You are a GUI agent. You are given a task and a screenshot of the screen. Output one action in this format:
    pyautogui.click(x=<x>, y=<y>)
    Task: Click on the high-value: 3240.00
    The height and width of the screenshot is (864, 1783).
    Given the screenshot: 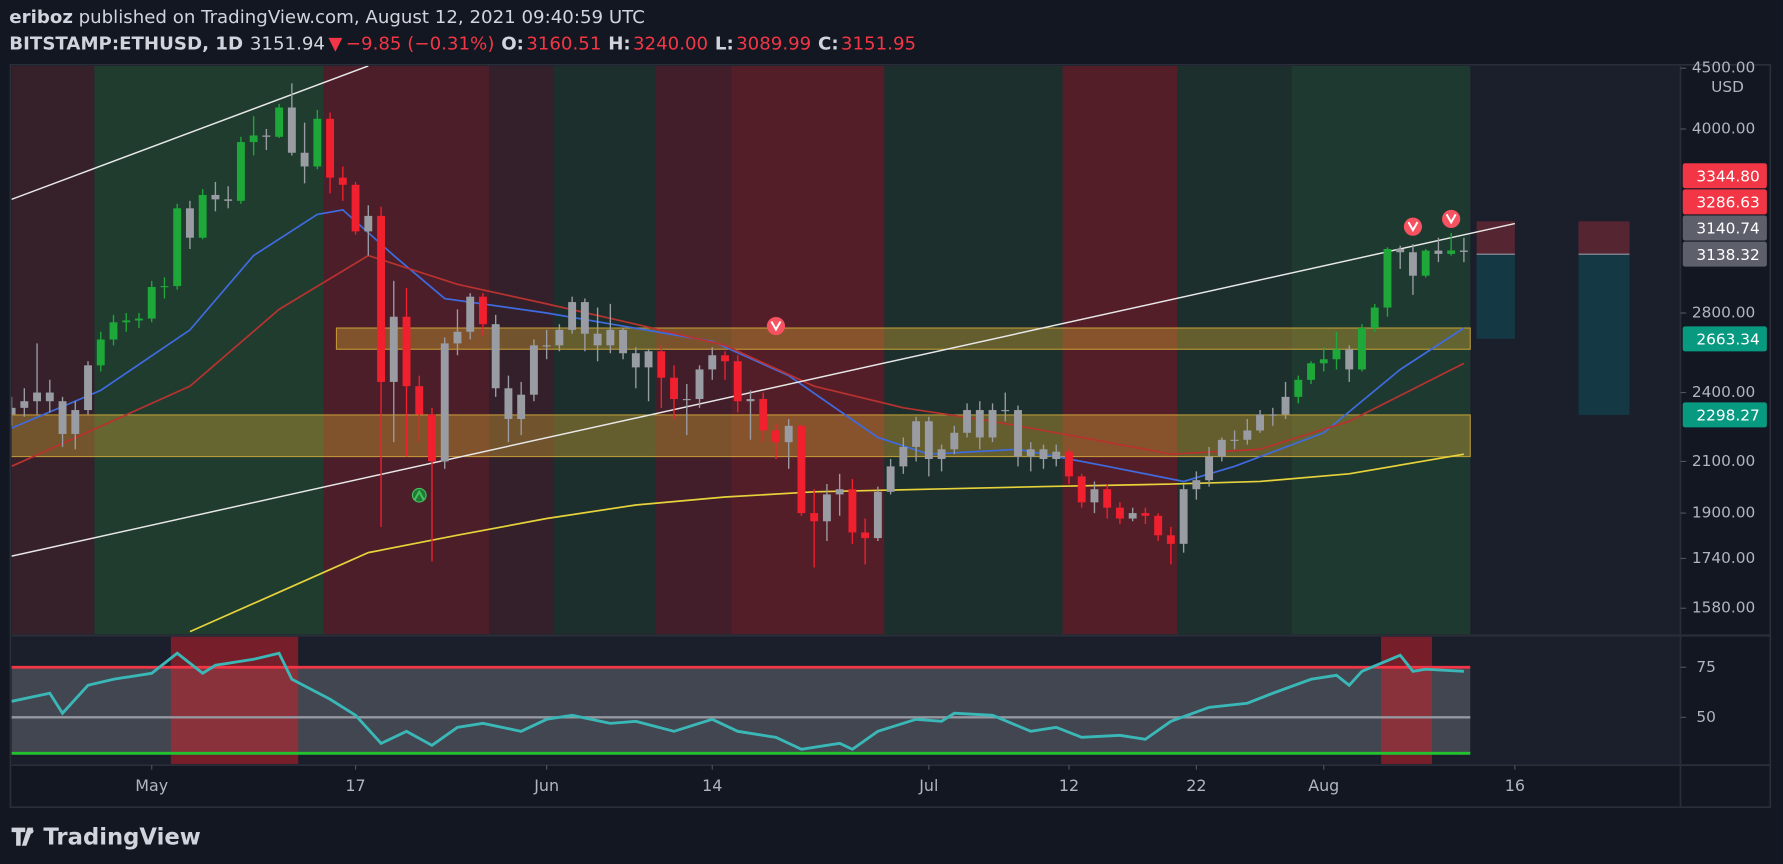 What is the action you would take?
    pyautogui.click(x=670, y=43)
    